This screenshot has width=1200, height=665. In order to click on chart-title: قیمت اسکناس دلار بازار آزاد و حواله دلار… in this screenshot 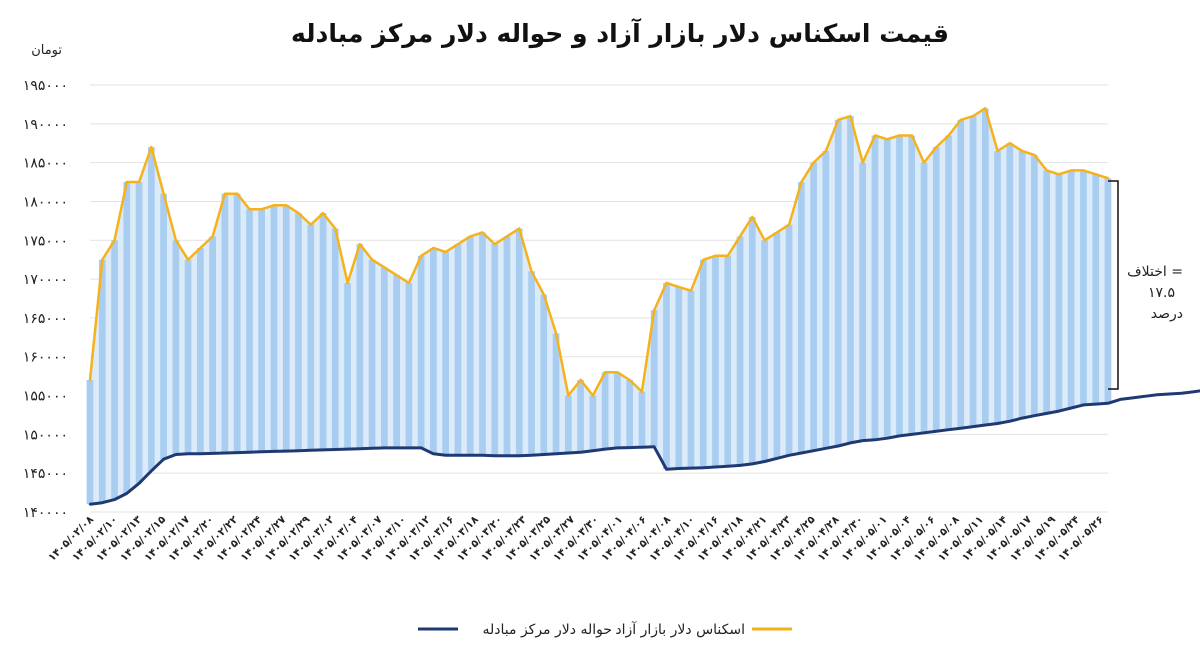, I will do `click(620, 33)`.